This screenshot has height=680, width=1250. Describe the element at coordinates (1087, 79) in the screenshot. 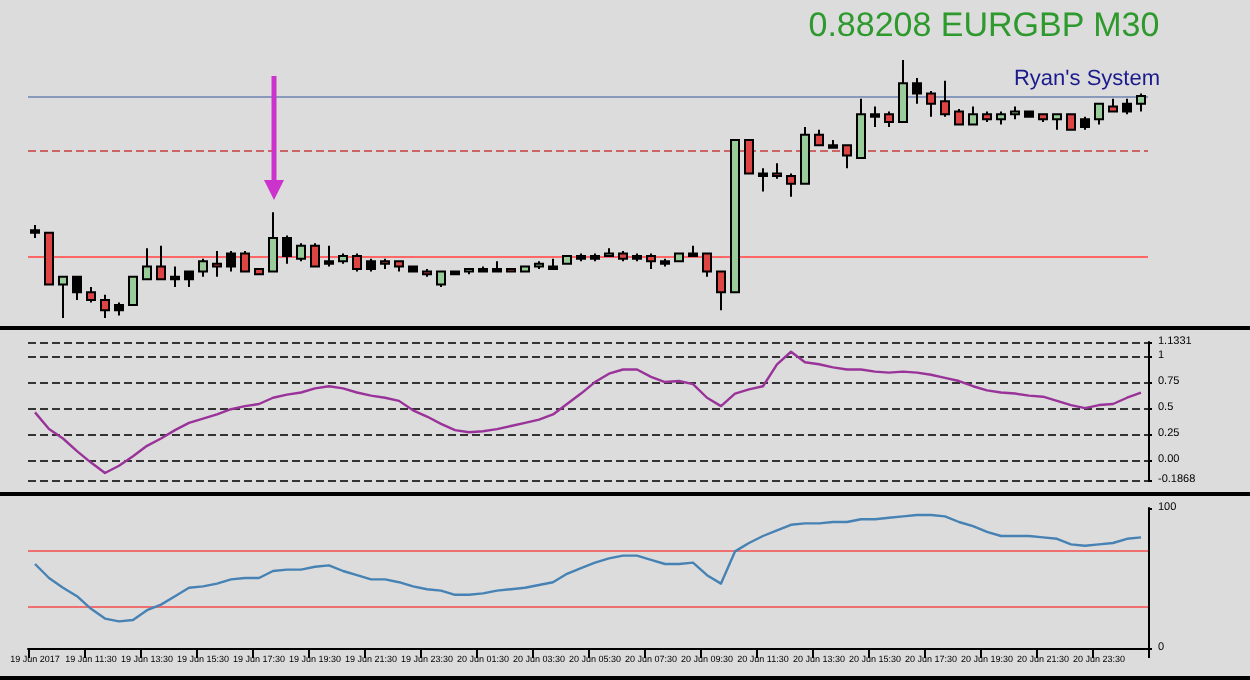

I see `annotation: Ryan's System` at that location.